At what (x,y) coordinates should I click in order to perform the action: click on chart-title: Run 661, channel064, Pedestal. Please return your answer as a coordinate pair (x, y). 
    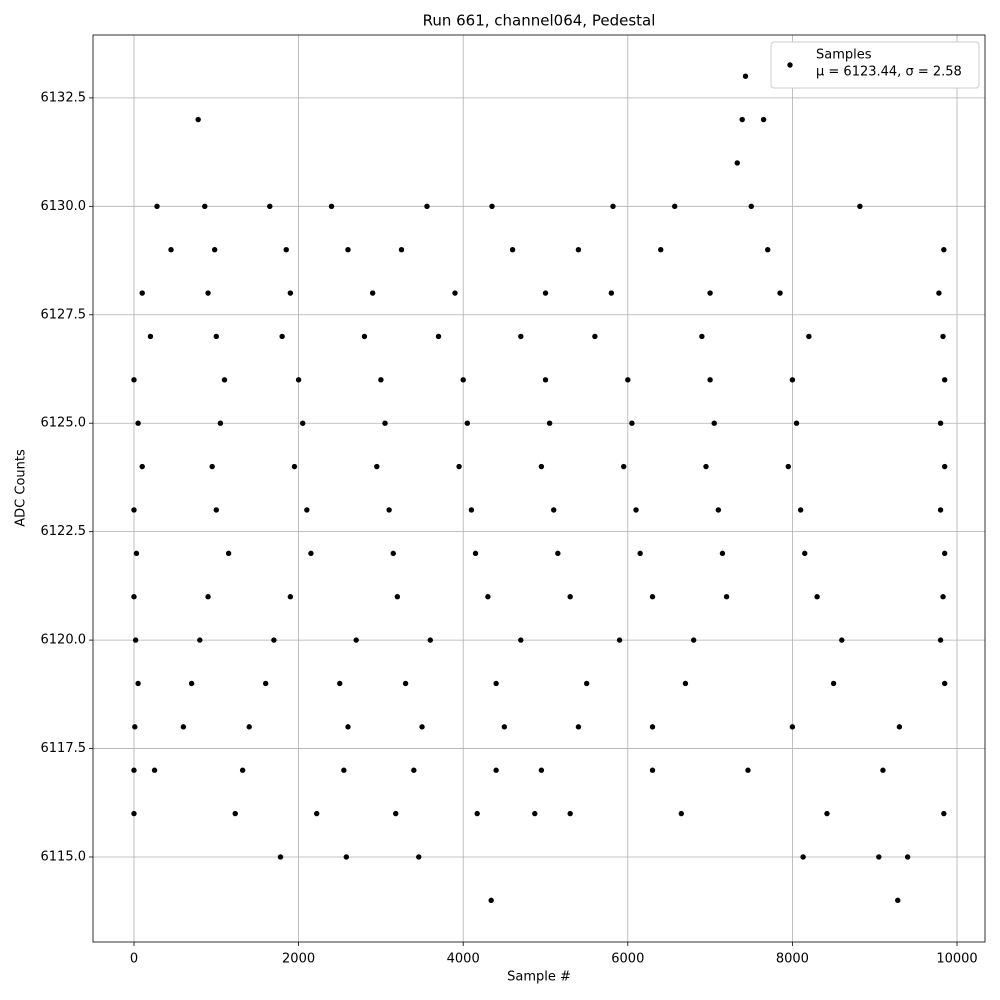
    Looking at the image, I should click on (539, 21).